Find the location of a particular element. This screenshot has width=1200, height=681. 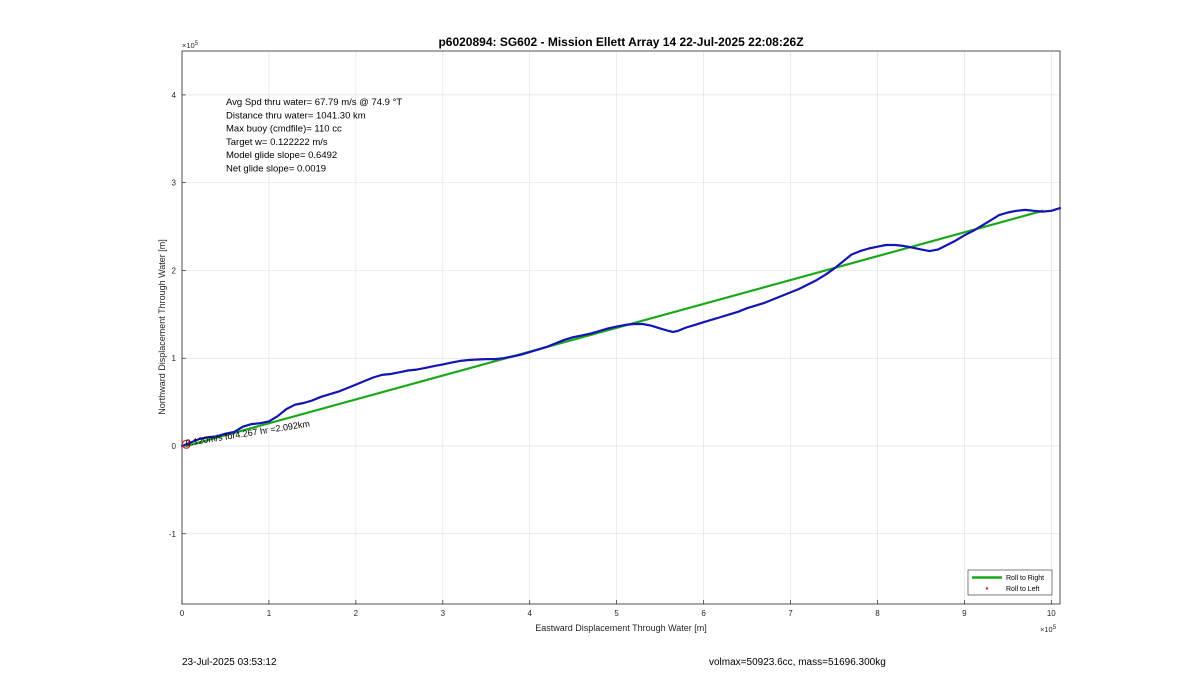

y-tick-label: 4 is located at coordinates (174, 95).